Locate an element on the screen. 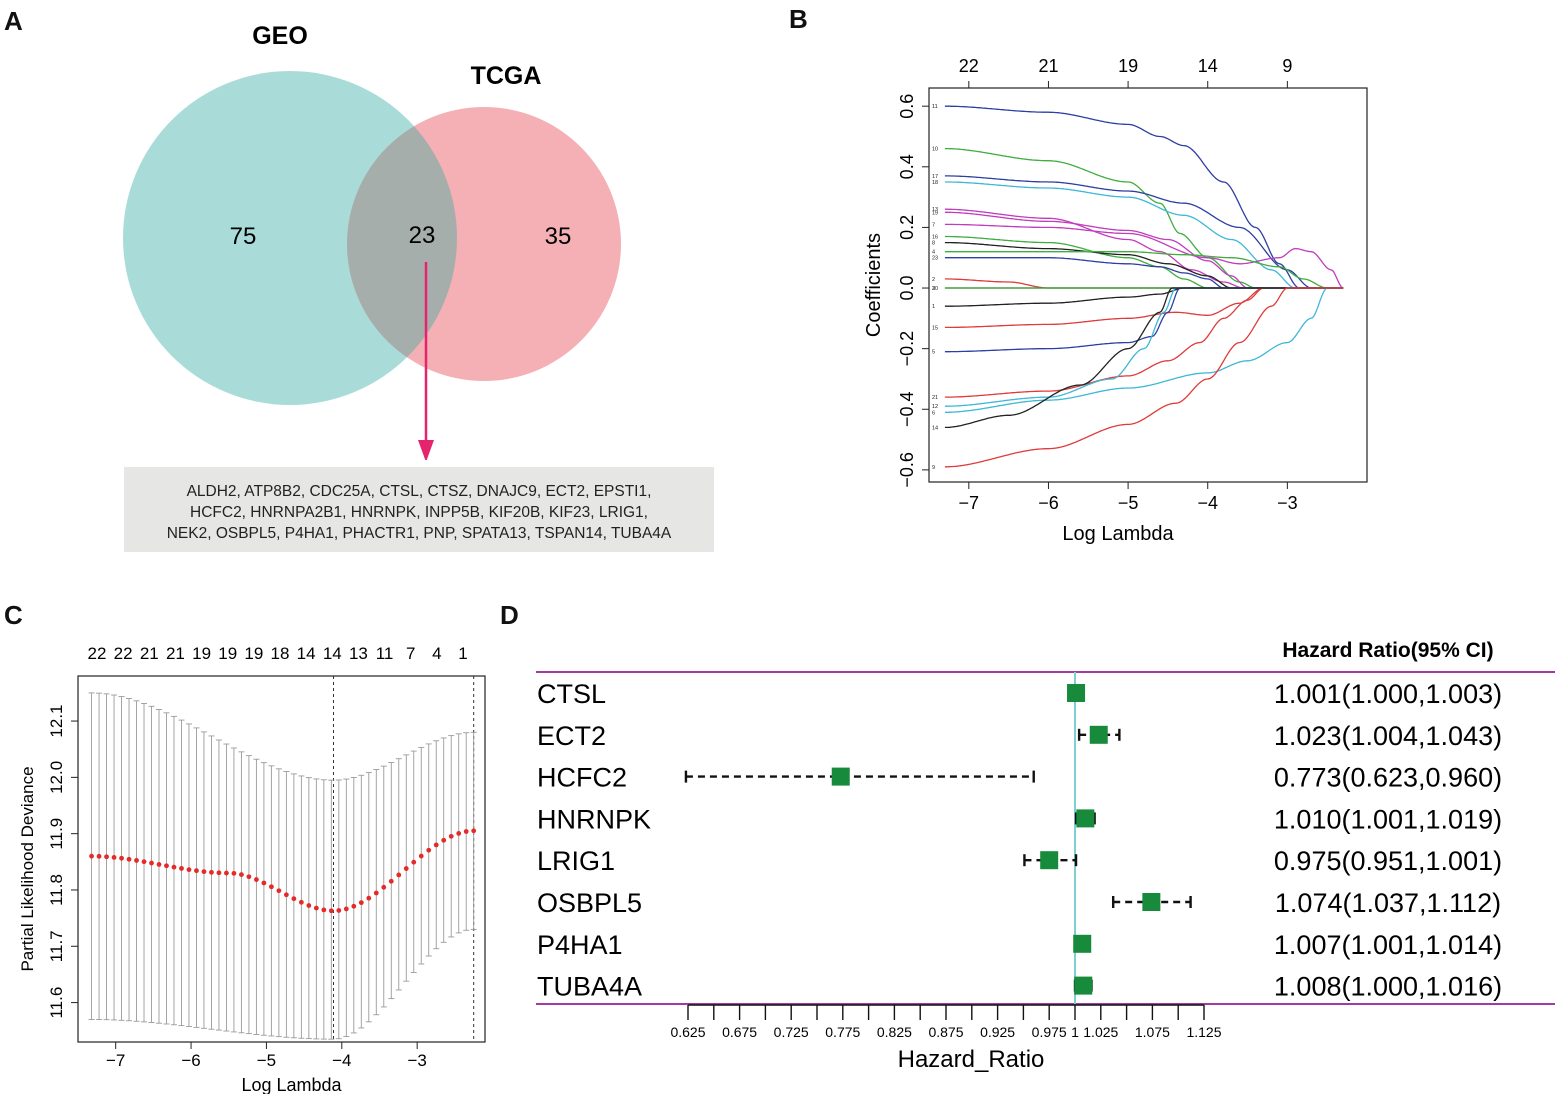 This screenshot has height=1094, width=1555. venn-geo-label: GEO is located at coordinates (280, 36).